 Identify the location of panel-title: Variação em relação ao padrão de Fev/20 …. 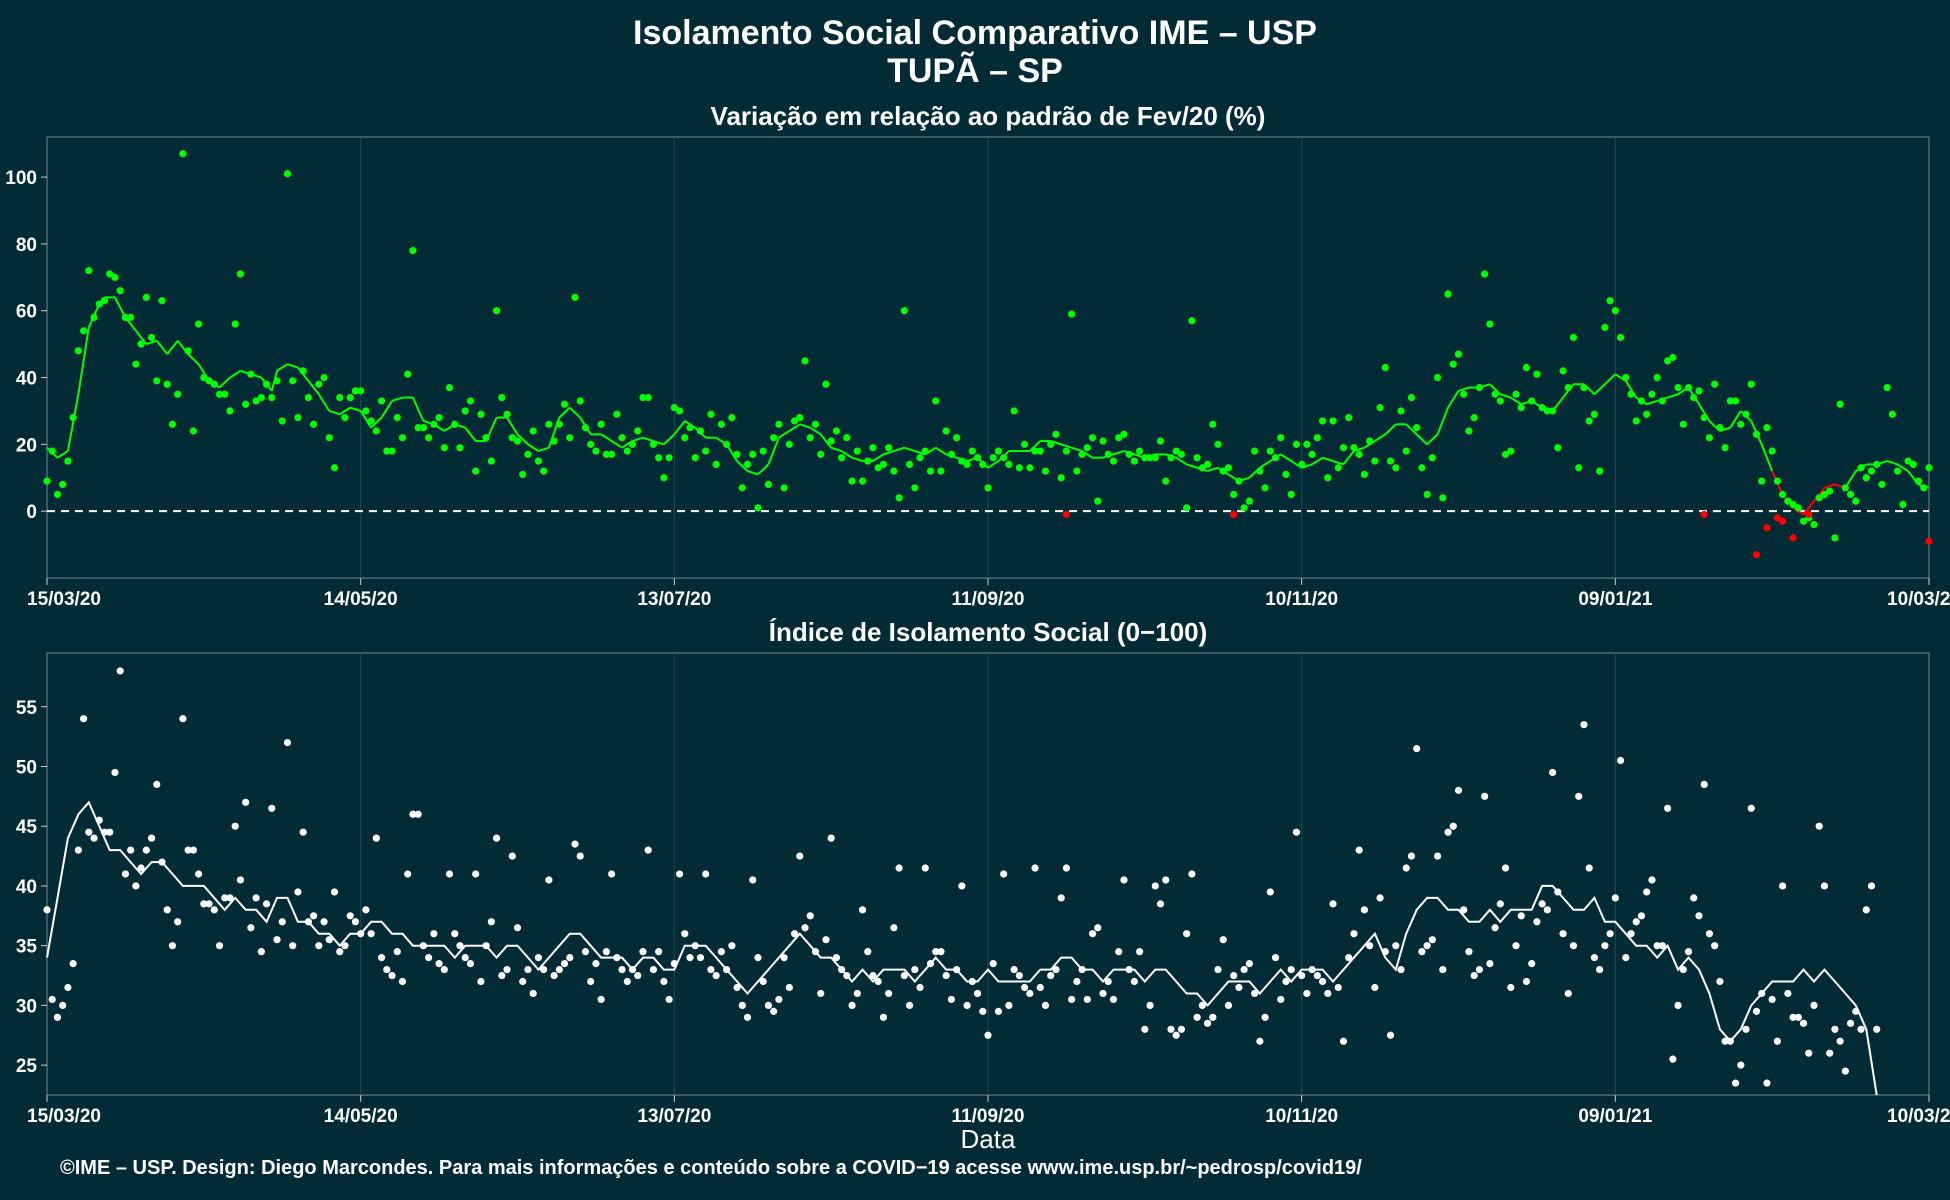
(988, 116).